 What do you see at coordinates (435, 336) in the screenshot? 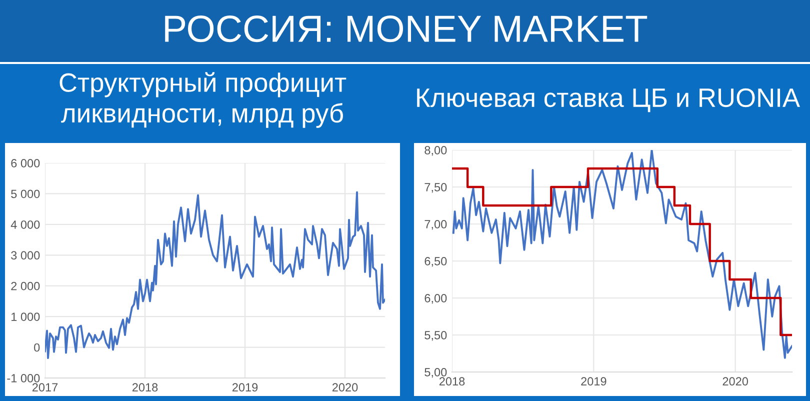
I see `y-tick-label: 5,50` at bounding box center [435, 336].